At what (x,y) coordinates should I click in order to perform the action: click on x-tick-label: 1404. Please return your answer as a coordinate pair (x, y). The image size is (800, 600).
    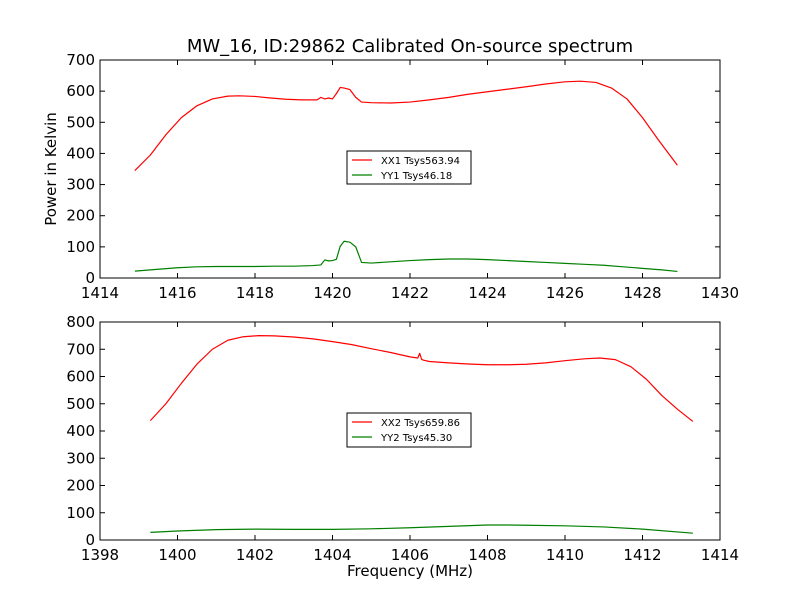
    Looking at the image, I should click on (332, 555).